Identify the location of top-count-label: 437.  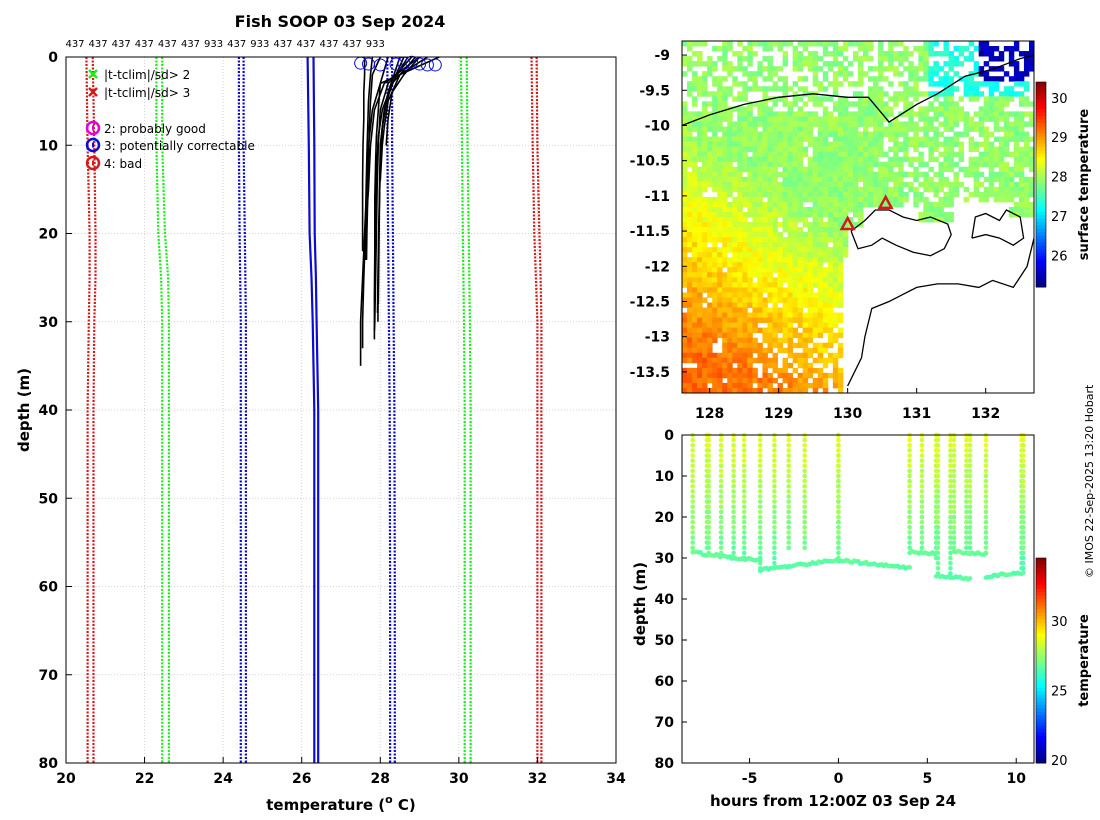
(305, 44).